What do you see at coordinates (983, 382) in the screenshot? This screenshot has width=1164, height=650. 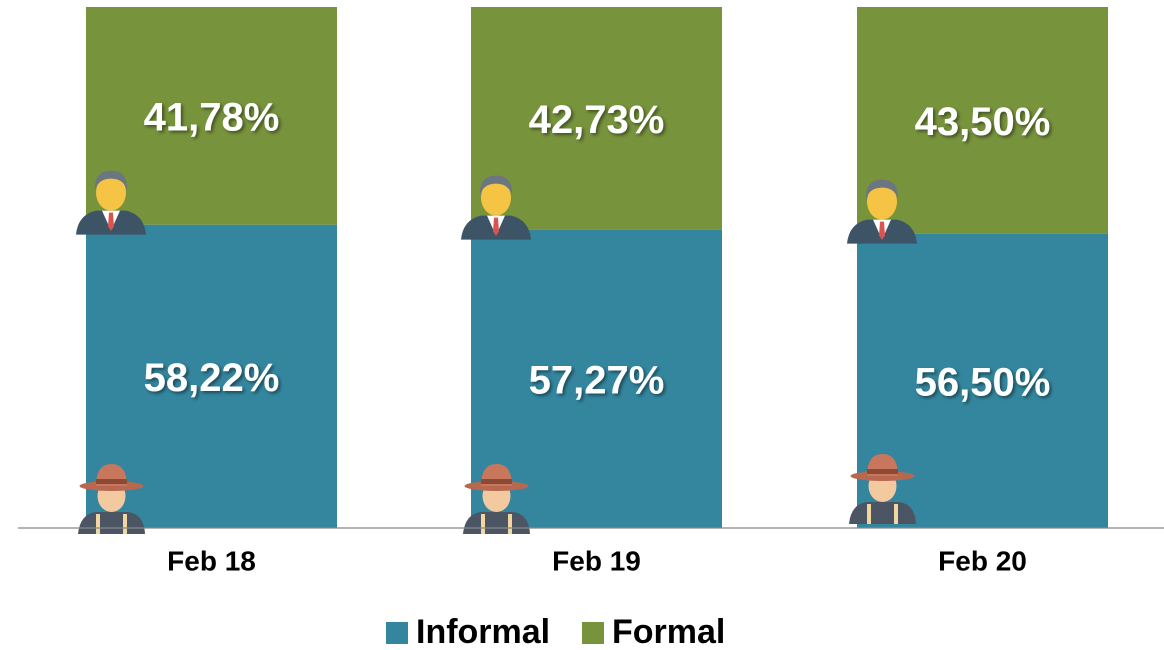 I see `value-label: 56,50%` at bounding box center [983, 382].